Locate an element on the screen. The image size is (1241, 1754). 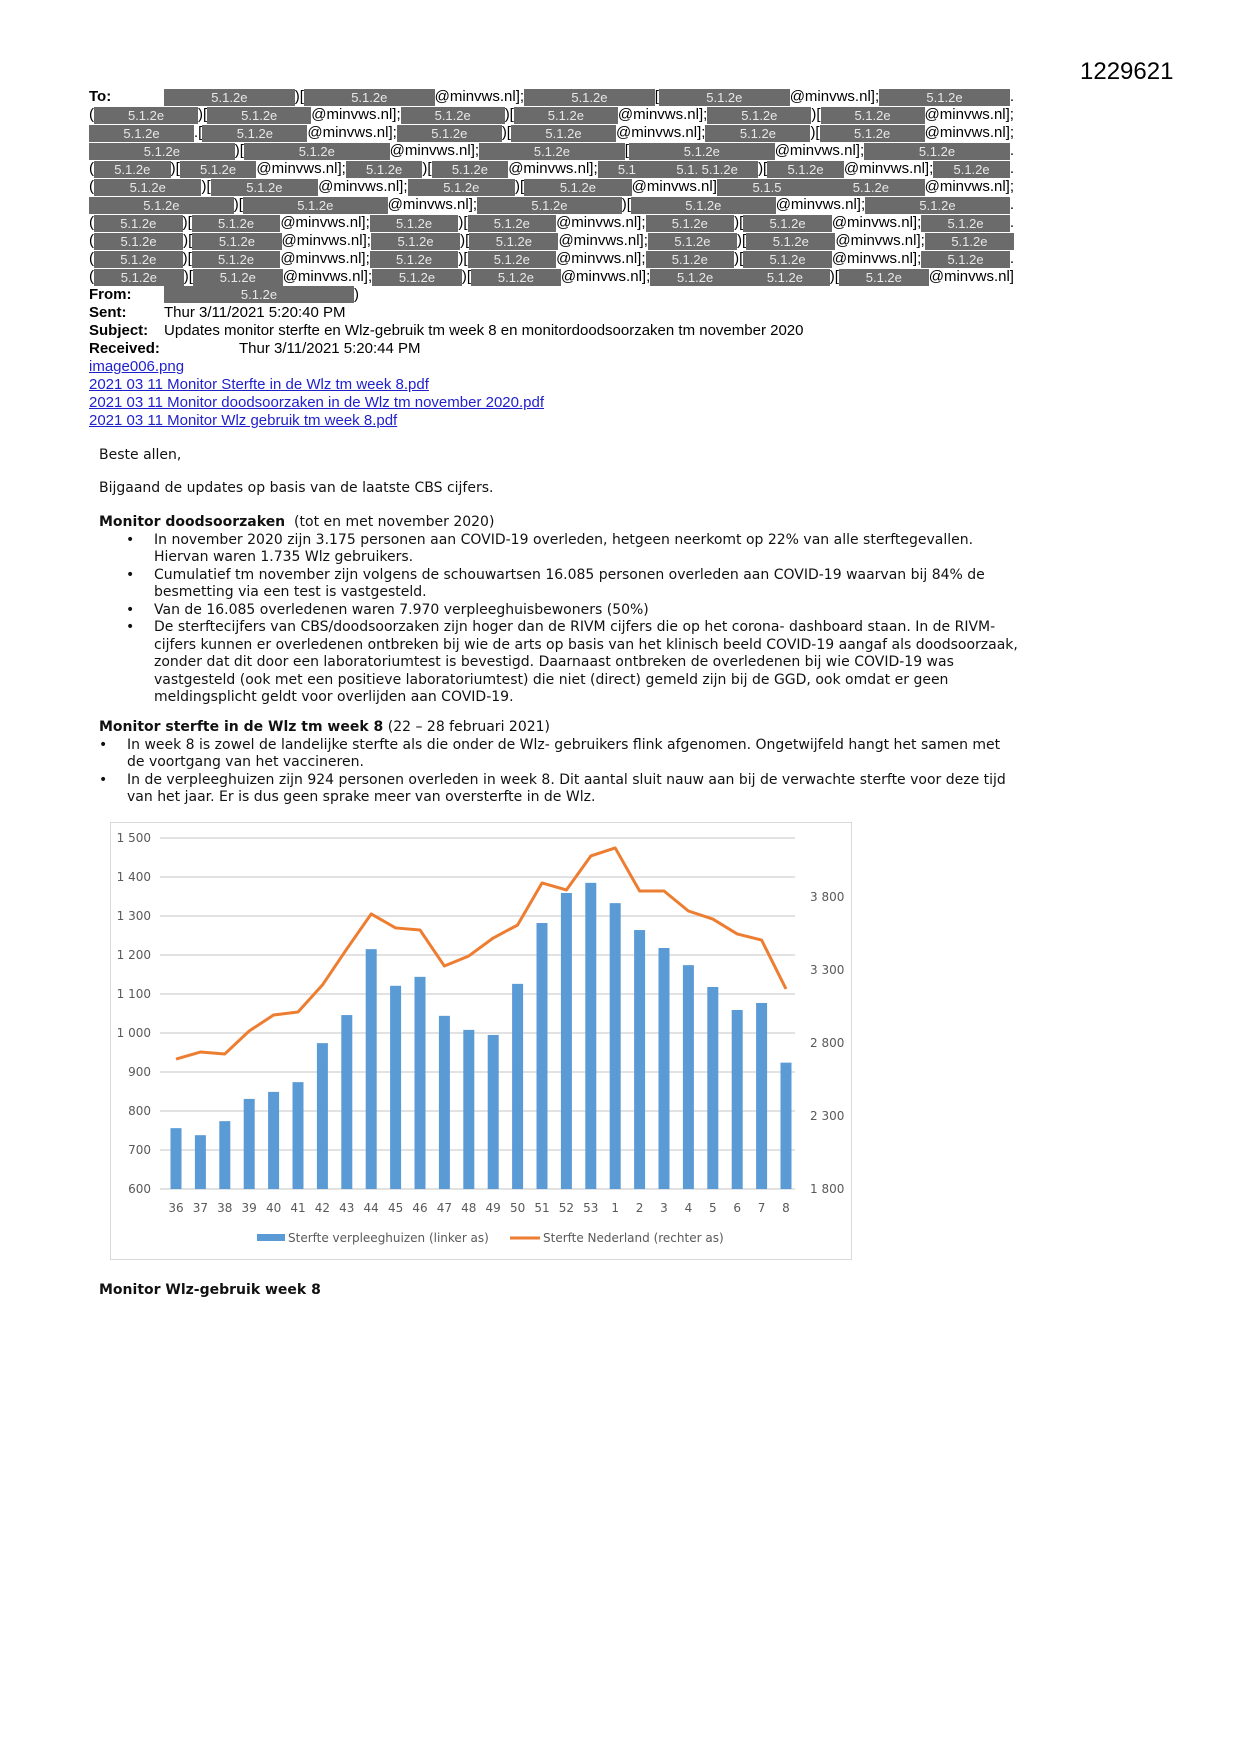
x-axis-tick: 7 is located at coordinates (762, 1208).